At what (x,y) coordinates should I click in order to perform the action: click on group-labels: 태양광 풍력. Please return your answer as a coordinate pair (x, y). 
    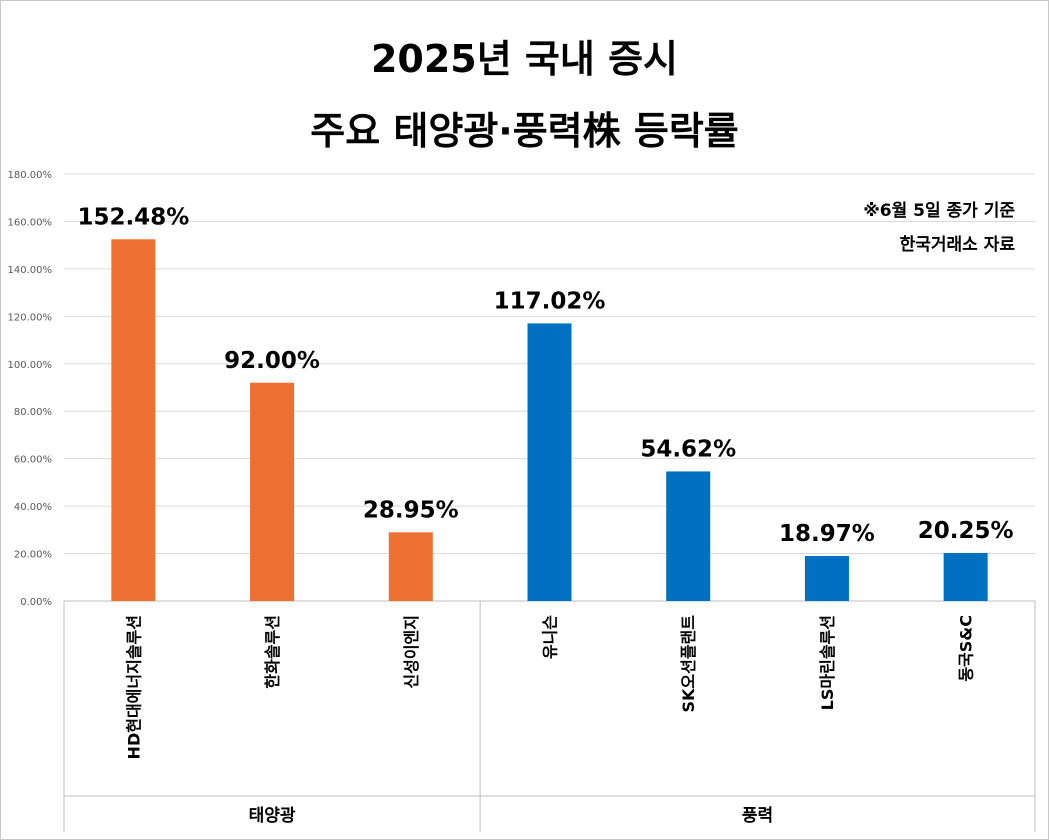
    Looking at the image, I should click on (511, 816).